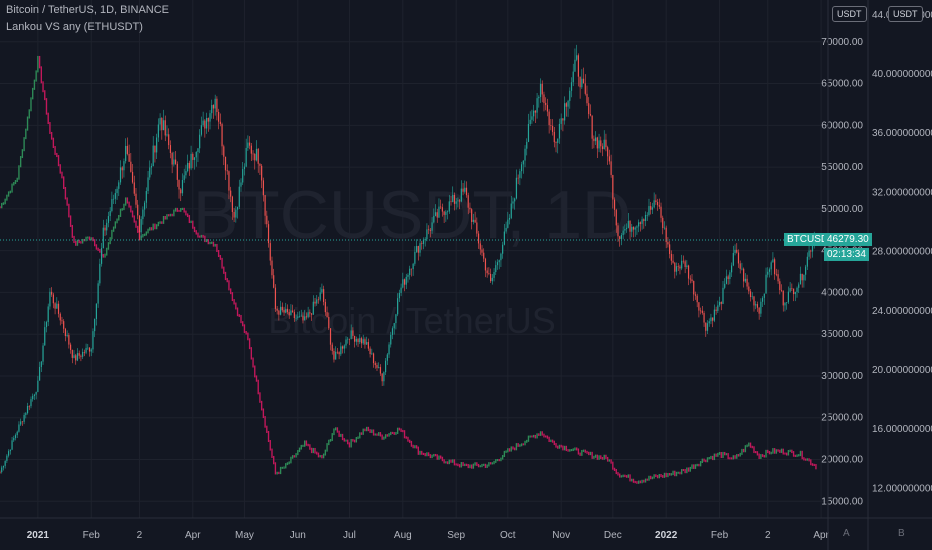  I want to click on price-scale-currency-button: USDT, so click(849, 14).